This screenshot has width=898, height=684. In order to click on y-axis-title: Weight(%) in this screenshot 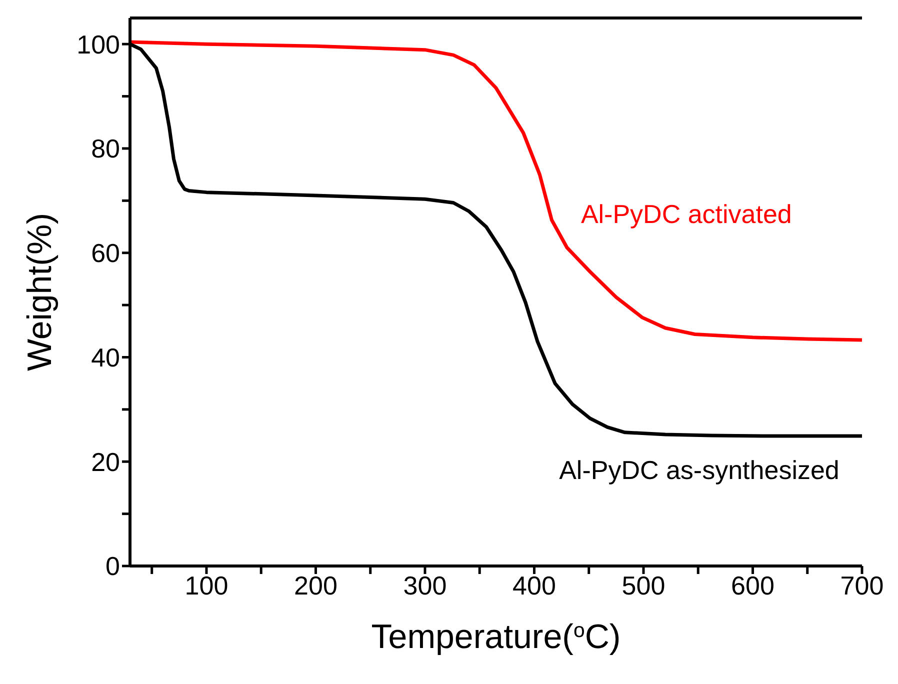, I will do `click(40, 292)`.